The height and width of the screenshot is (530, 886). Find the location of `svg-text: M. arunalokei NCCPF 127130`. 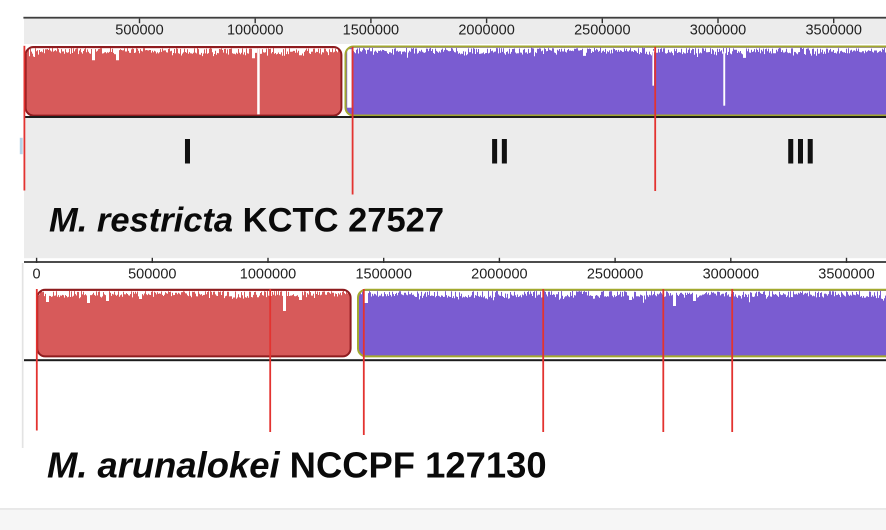

svg-text: M. arunalokei NCCPF 127130 is located at coordinates (297, 465).